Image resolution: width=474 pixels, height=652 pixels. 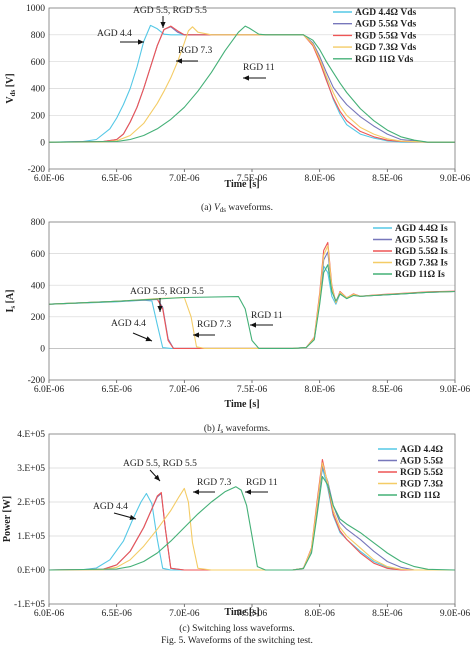 What do you see at coordinates (421, 264) in the screenshot?
I see `legend-entry: RGD 7.3Ω Is` at bounding box center [421, 264].